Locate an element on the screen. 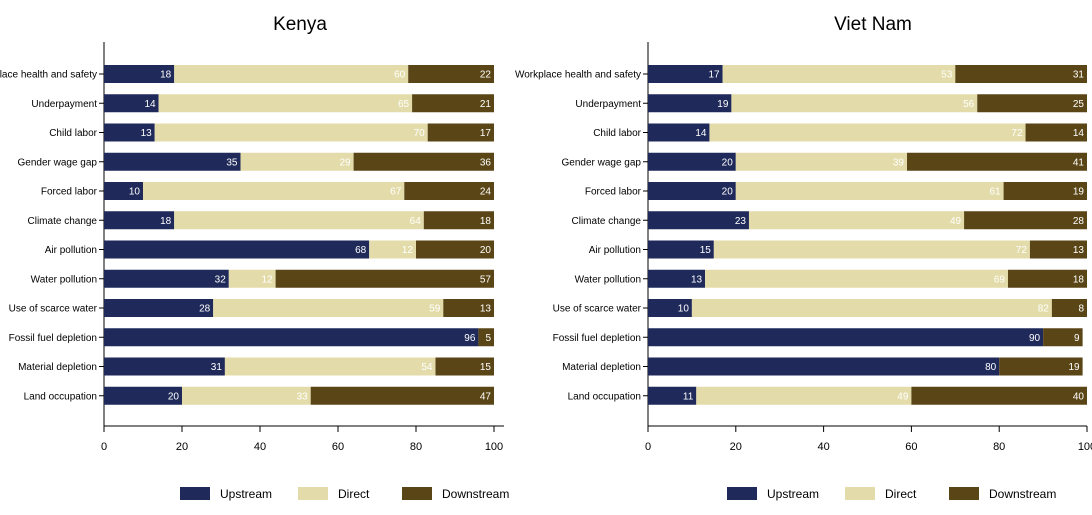  category-label: Workplace health and safety is located at coordinates (48, 75).